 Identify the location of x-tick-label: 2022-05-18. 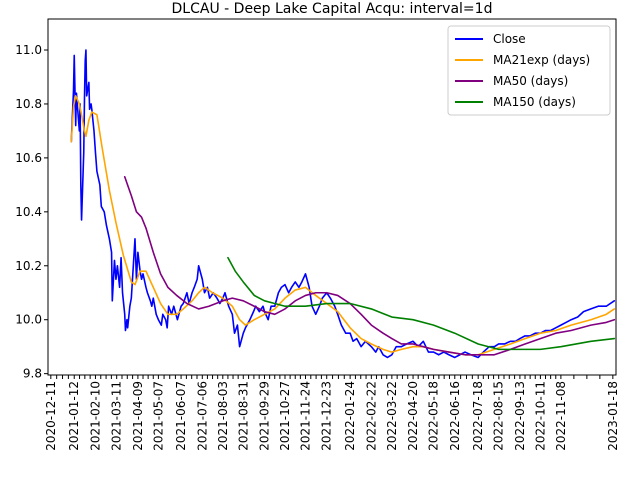
(434, 416).